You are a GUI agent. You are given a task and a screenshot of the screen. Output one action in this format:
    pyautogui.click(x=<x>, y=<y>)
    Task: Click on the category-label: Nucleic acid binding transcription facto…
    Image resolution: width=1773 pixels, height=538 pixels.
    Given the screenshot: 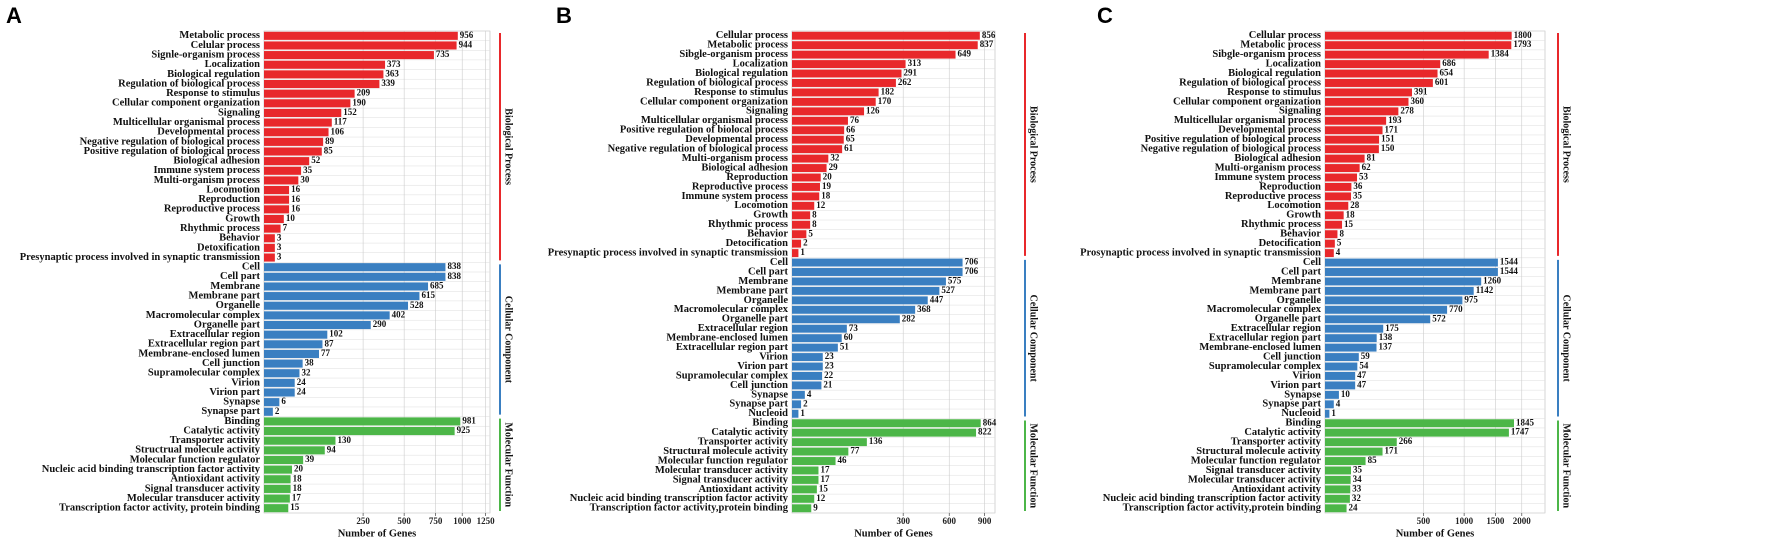 What is the action you would take?
    pyautogui.click(x=679, y=498)
    